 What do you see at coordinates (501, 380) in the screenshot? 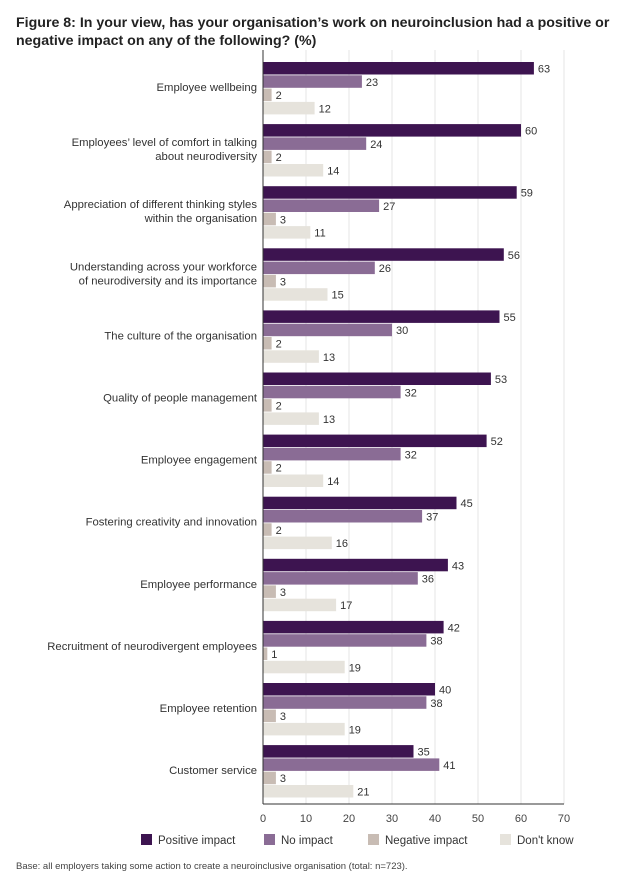
I see `data-label: 53` at bounding box center [501, 380].